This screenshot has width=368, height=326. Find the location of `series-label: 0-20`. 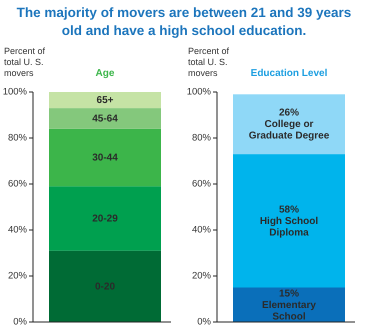

series-label: 0-20 is located at coordinates (105, 286).